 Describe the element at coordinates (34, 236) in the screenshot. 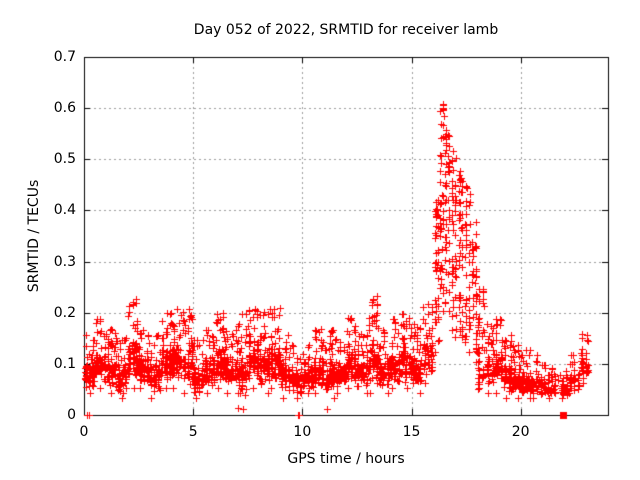

I see `y-axis-label: SRMTID / TECUs` at that location.